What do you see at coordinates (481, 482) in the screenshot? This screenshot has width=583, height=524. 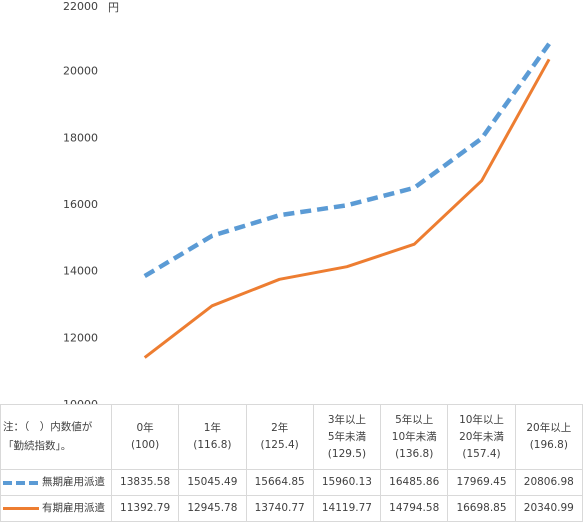 I see `data-value-cell: 17969.45` at bounding box center [481, 482].